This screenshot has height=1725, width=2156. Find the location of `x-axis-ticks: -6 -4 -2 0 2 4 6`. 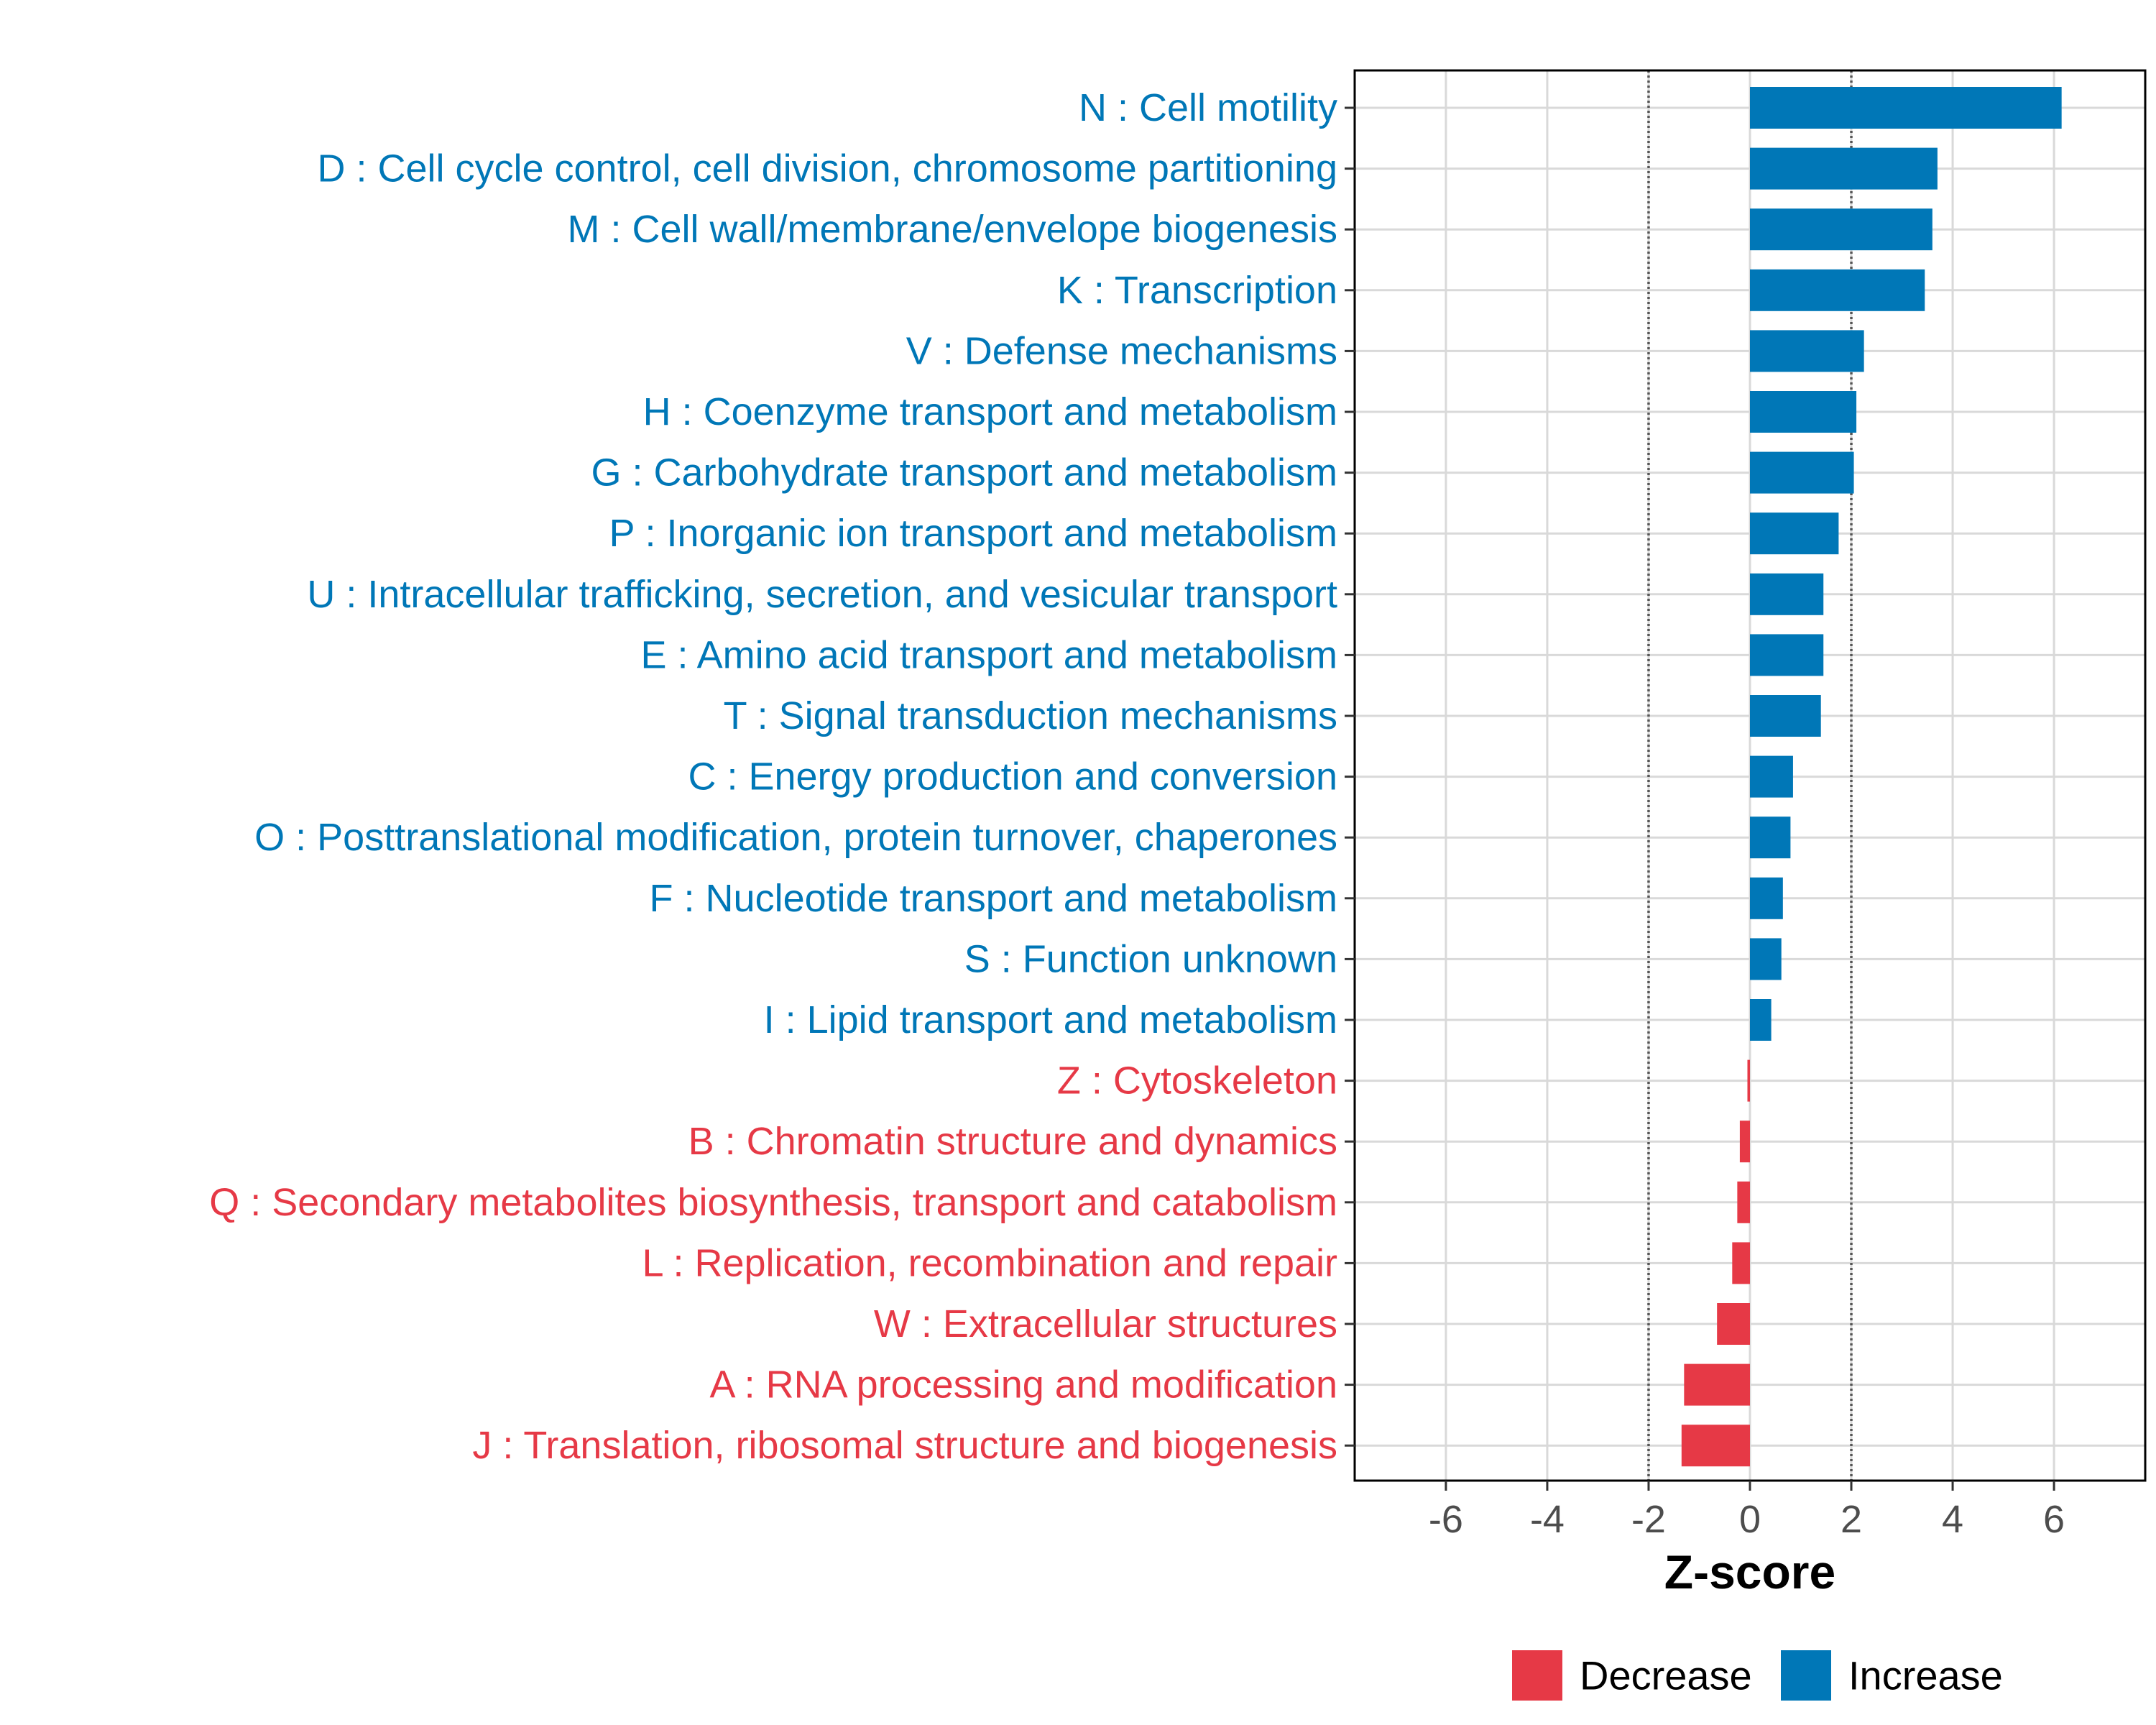

x-axis-ticks: -6 -4 -2 0 2 4 6 is located at coordinates (1747, 1511).